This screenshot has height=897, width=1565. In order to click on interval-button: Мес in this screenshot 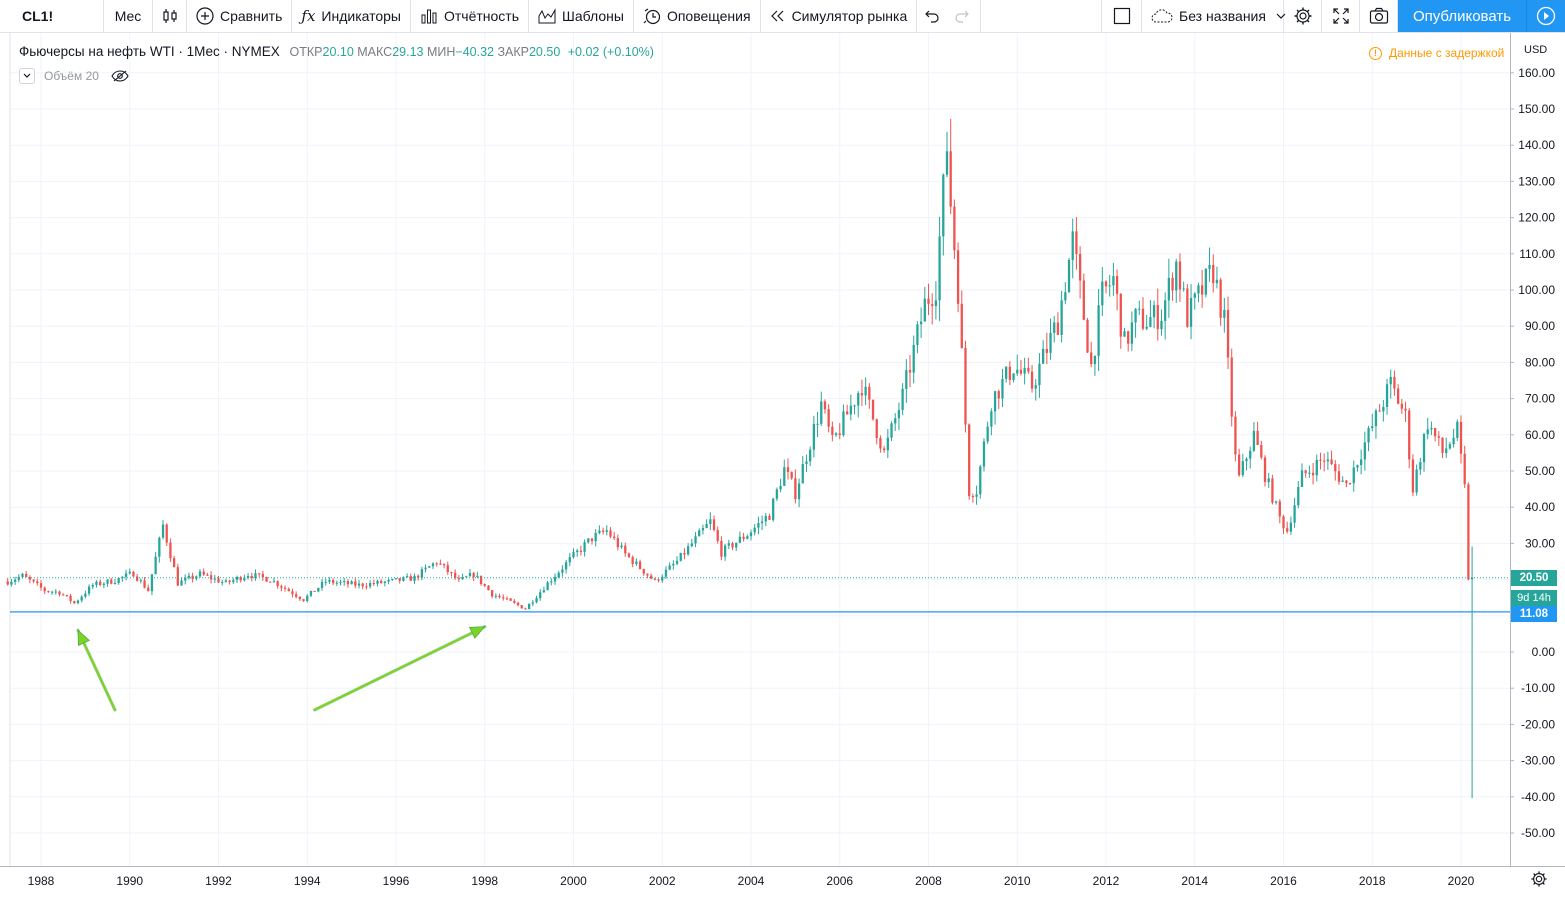, I will do `click(128, 16)`.